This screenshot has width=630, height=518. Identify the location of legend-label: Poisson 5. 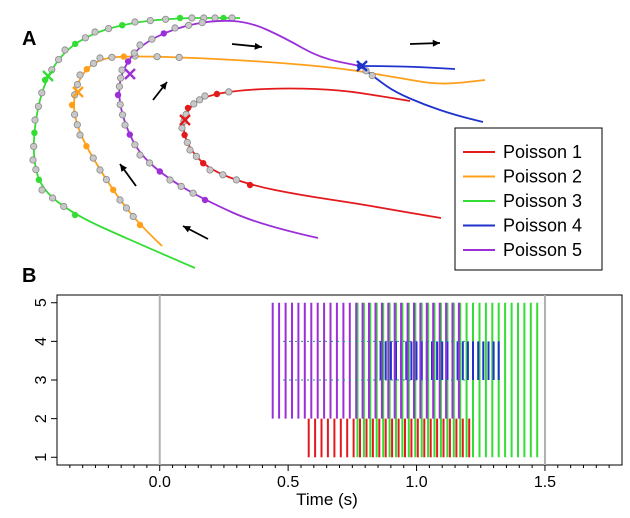
(542, 250).